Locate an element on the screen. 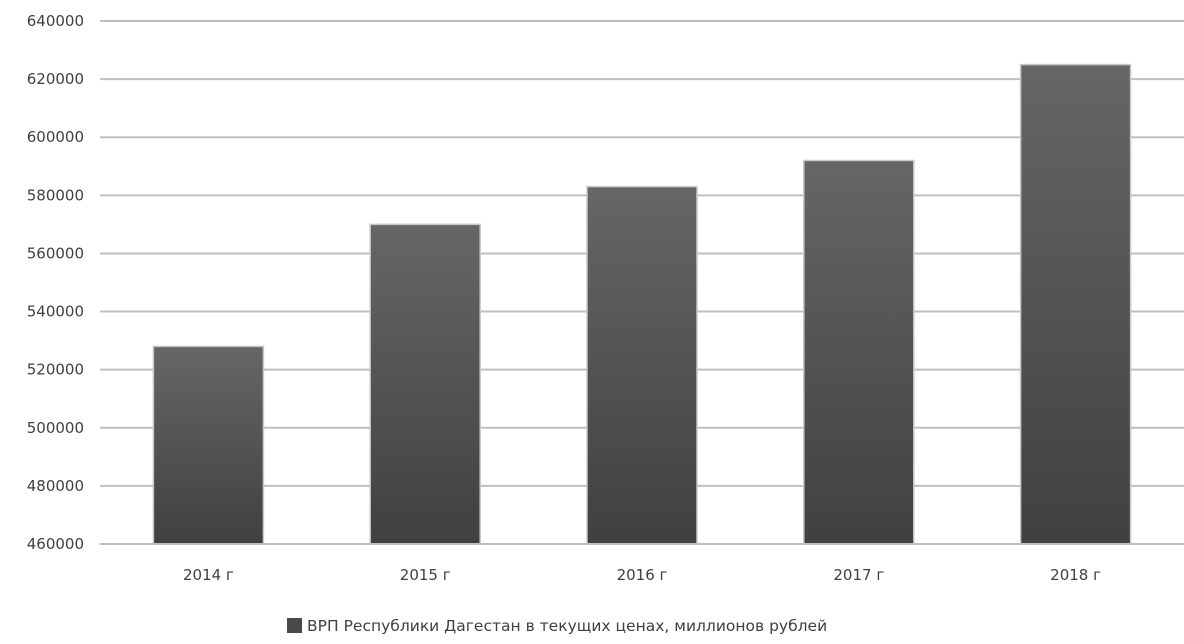  x-axis-tick-labels: 2014 г 2015 г 2016 г 2017 г 2018 г is located at coordinates (642, 575).